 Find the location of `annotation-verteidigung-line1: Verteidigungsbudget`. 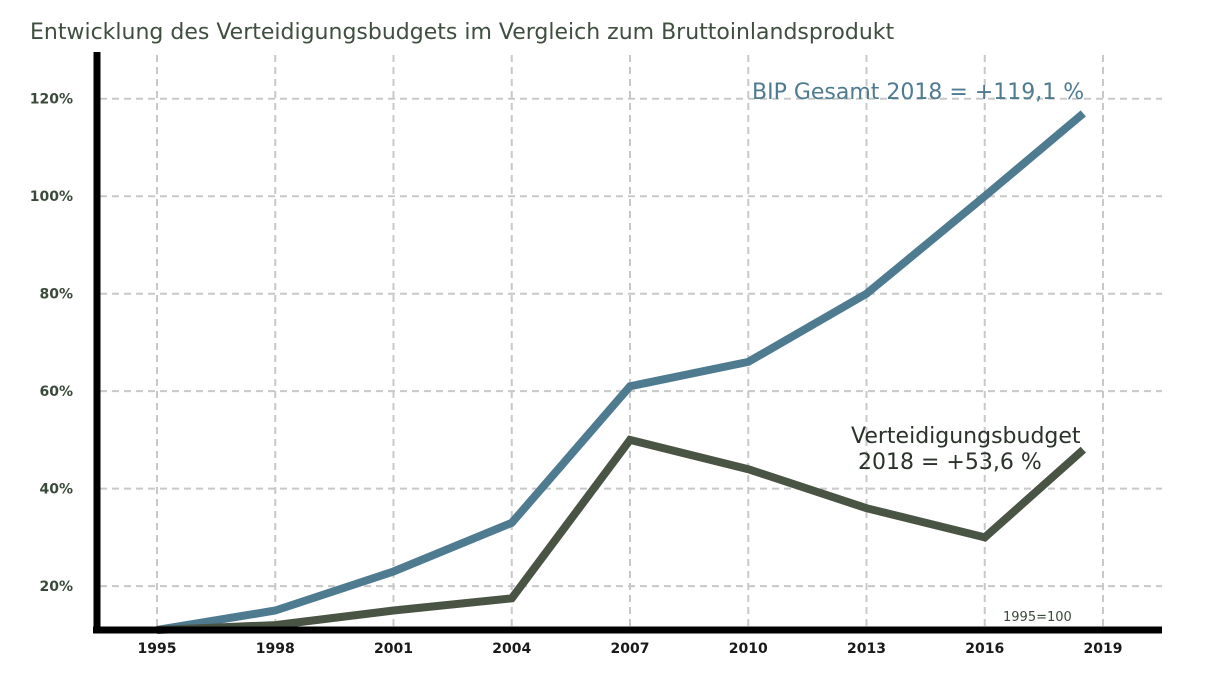

annotation-verteidigung-line1: Verteidigungsbudget is located at coordinates (966, 436).